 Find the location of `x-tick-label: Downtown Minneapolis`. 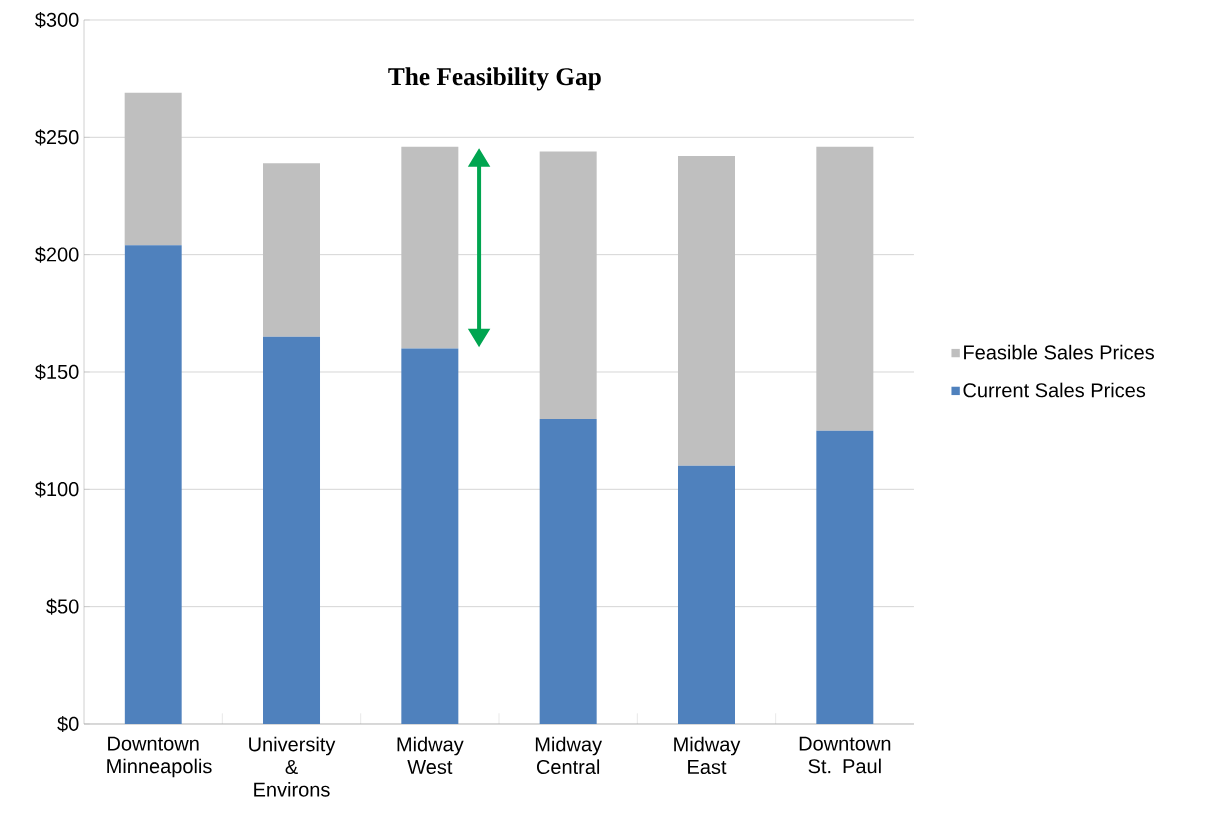

x-tick-label: Downtown Minneapolis is located at coordinates (159, 757).